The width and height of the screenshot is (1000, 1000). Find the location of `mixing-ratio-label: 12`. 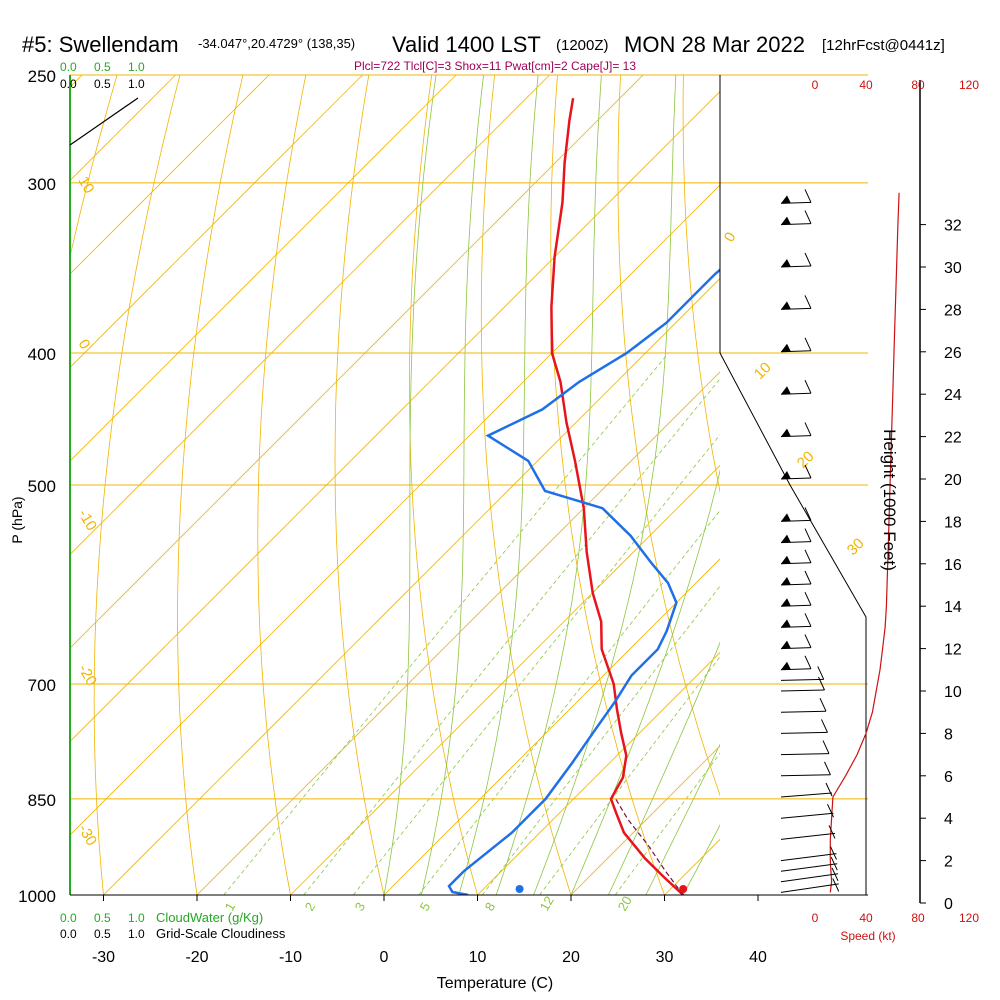

mixing-ratio-label: 12 is located at coordinates (547, 903).